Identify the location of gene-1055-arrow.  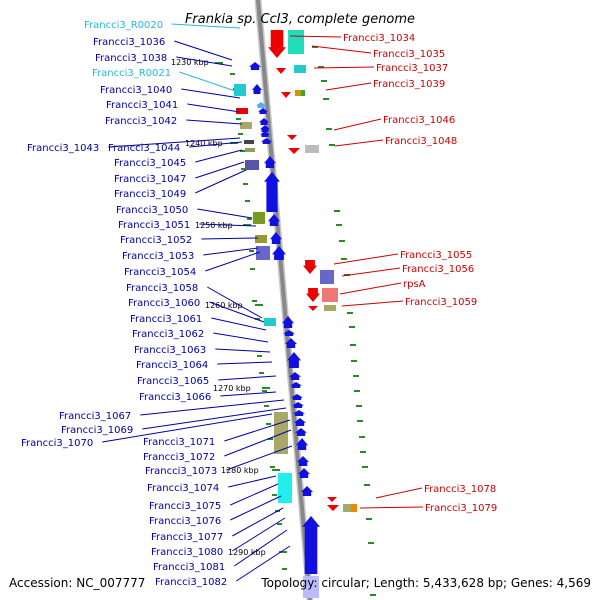
(310, 267).